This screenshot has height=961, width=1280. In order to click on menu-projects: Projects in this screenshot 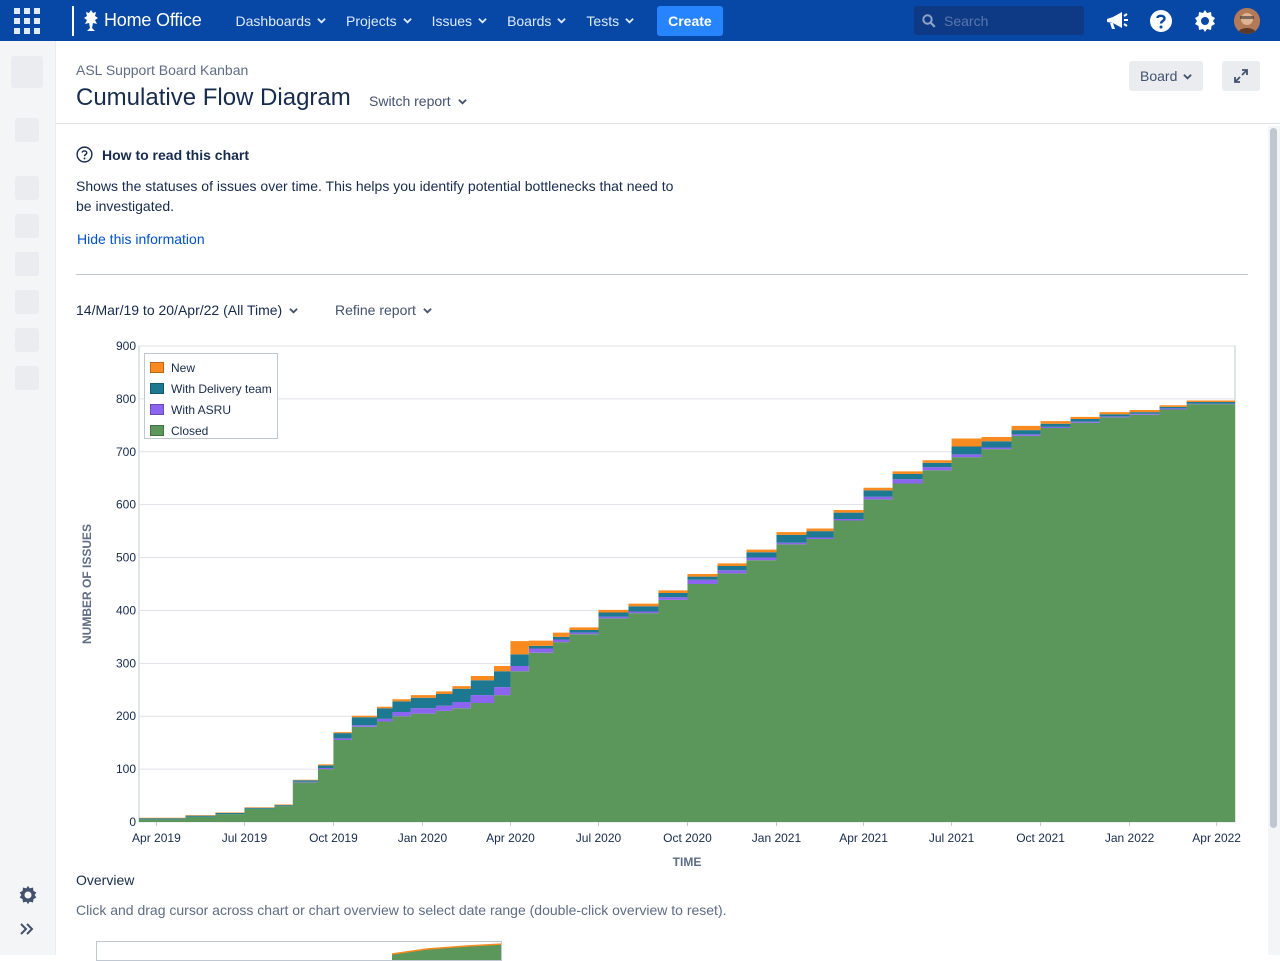, I will do `click(379, 20)`.